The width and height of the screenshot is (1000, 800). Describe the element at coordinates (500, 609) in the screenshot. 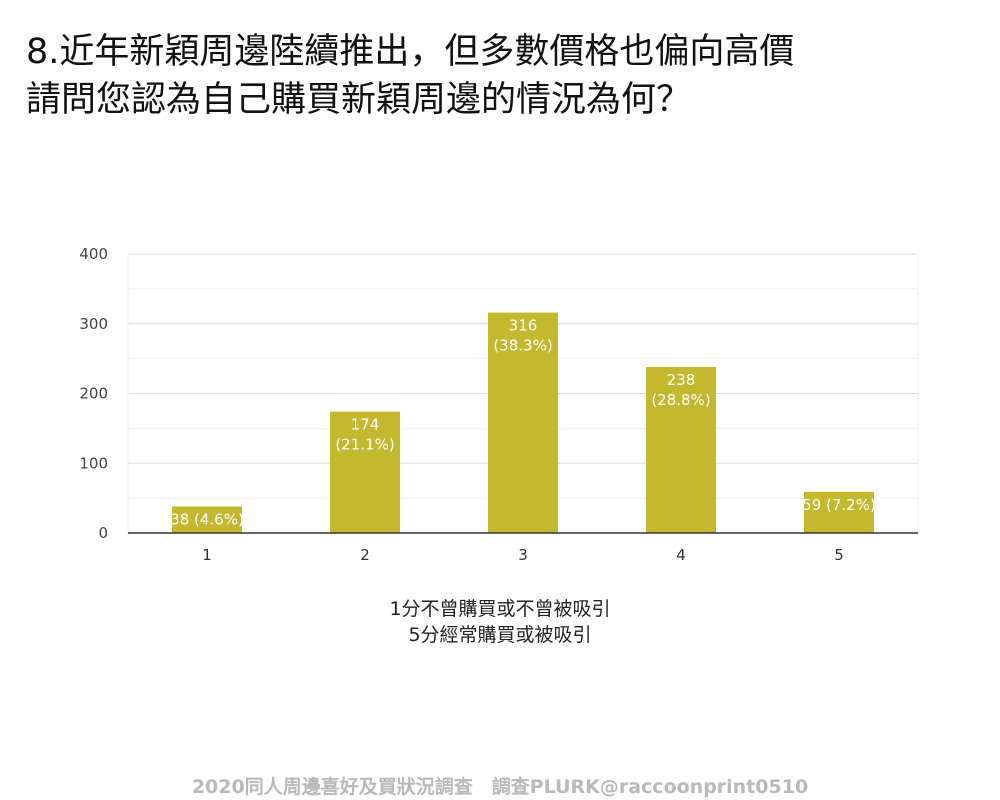

I see `caption-line-1: 1分不曾購買或不曾被吸引` at that location.